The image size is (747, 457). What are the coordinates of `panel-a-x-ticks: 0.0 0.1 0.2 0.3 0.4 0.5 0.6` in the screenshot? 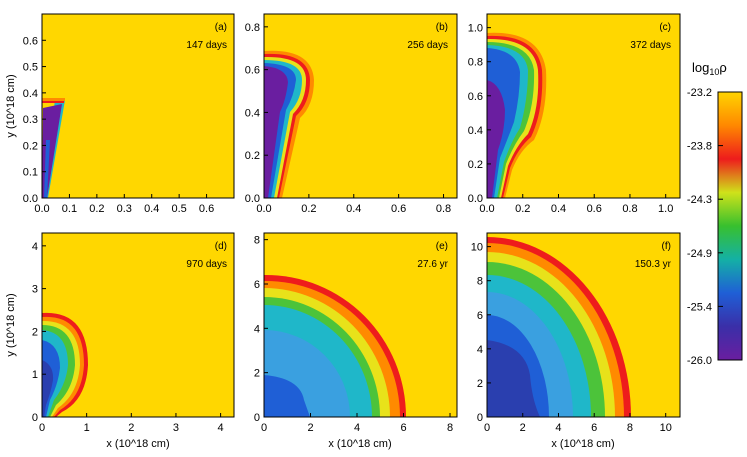 It's located at (124, 204).